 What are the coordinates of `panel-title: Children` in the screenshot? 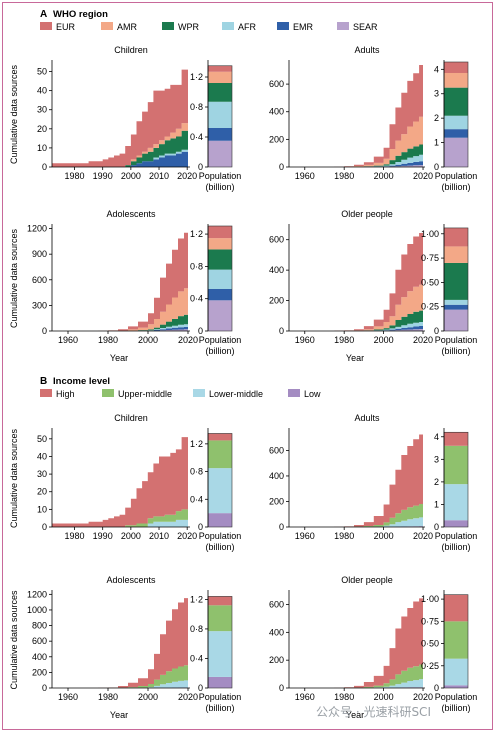 It's located at (131, 50).